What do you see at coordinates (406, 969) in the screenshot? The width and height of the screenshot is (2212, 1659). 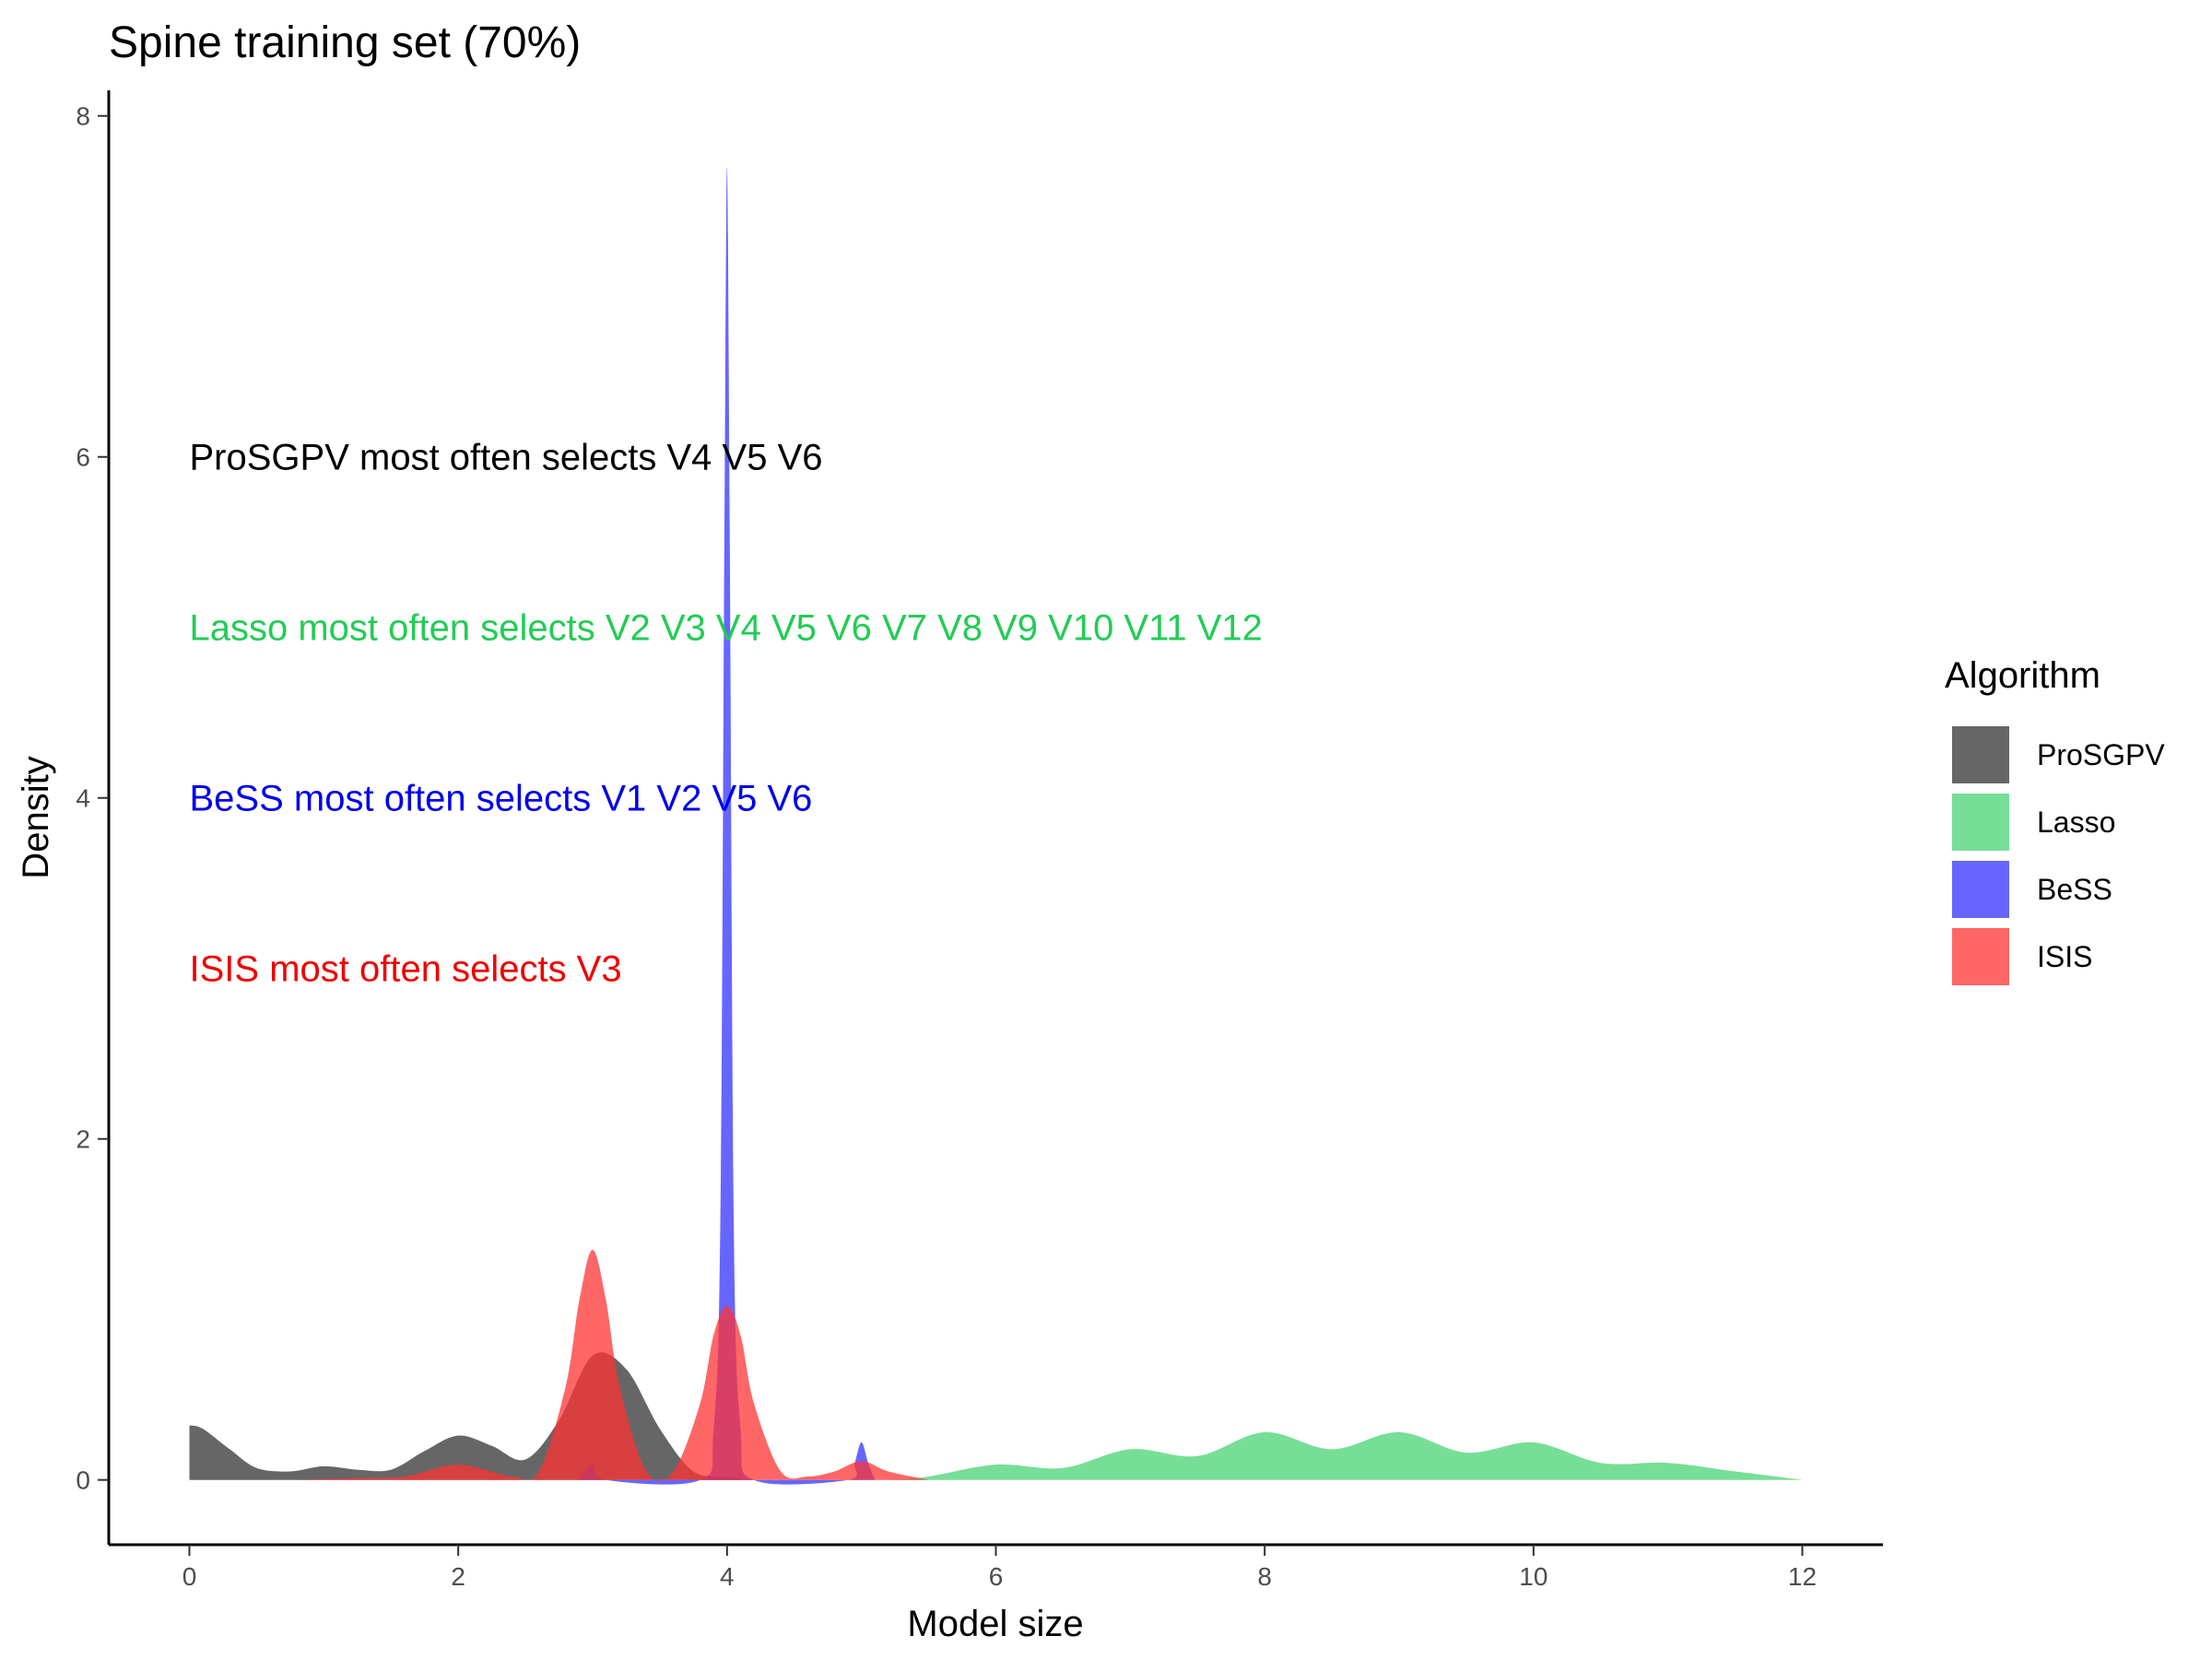 I see `annotation-4: ISIS most often selects V3` at bounding box center [406, 969].